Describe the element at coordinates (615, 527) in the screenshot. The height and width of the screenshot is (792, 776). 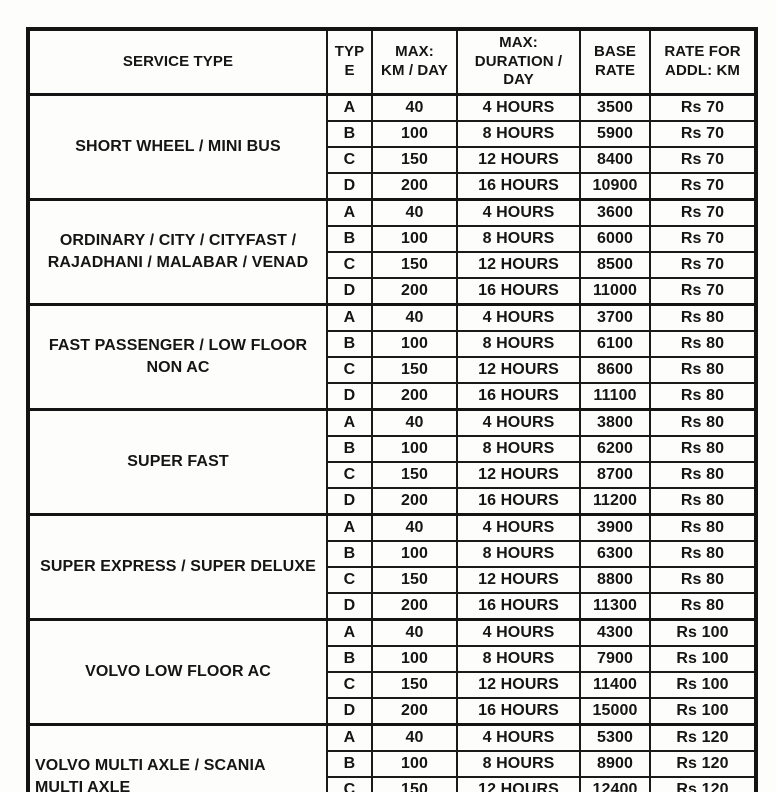
I see `base-rate-cell: 3900` at that location.